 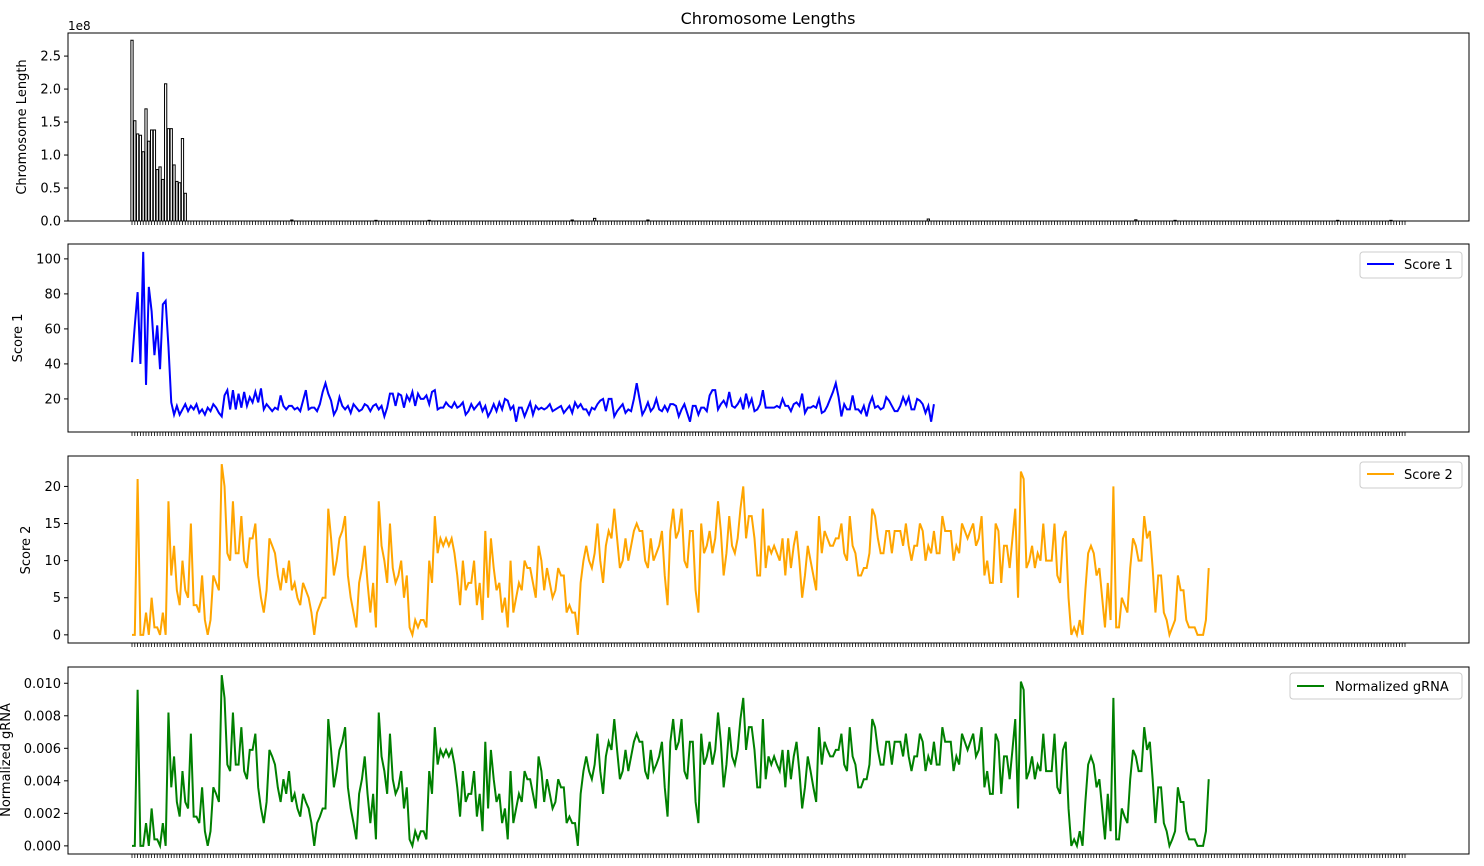 I want to click on y-tick-label: 15, so click(x=52, y=524).